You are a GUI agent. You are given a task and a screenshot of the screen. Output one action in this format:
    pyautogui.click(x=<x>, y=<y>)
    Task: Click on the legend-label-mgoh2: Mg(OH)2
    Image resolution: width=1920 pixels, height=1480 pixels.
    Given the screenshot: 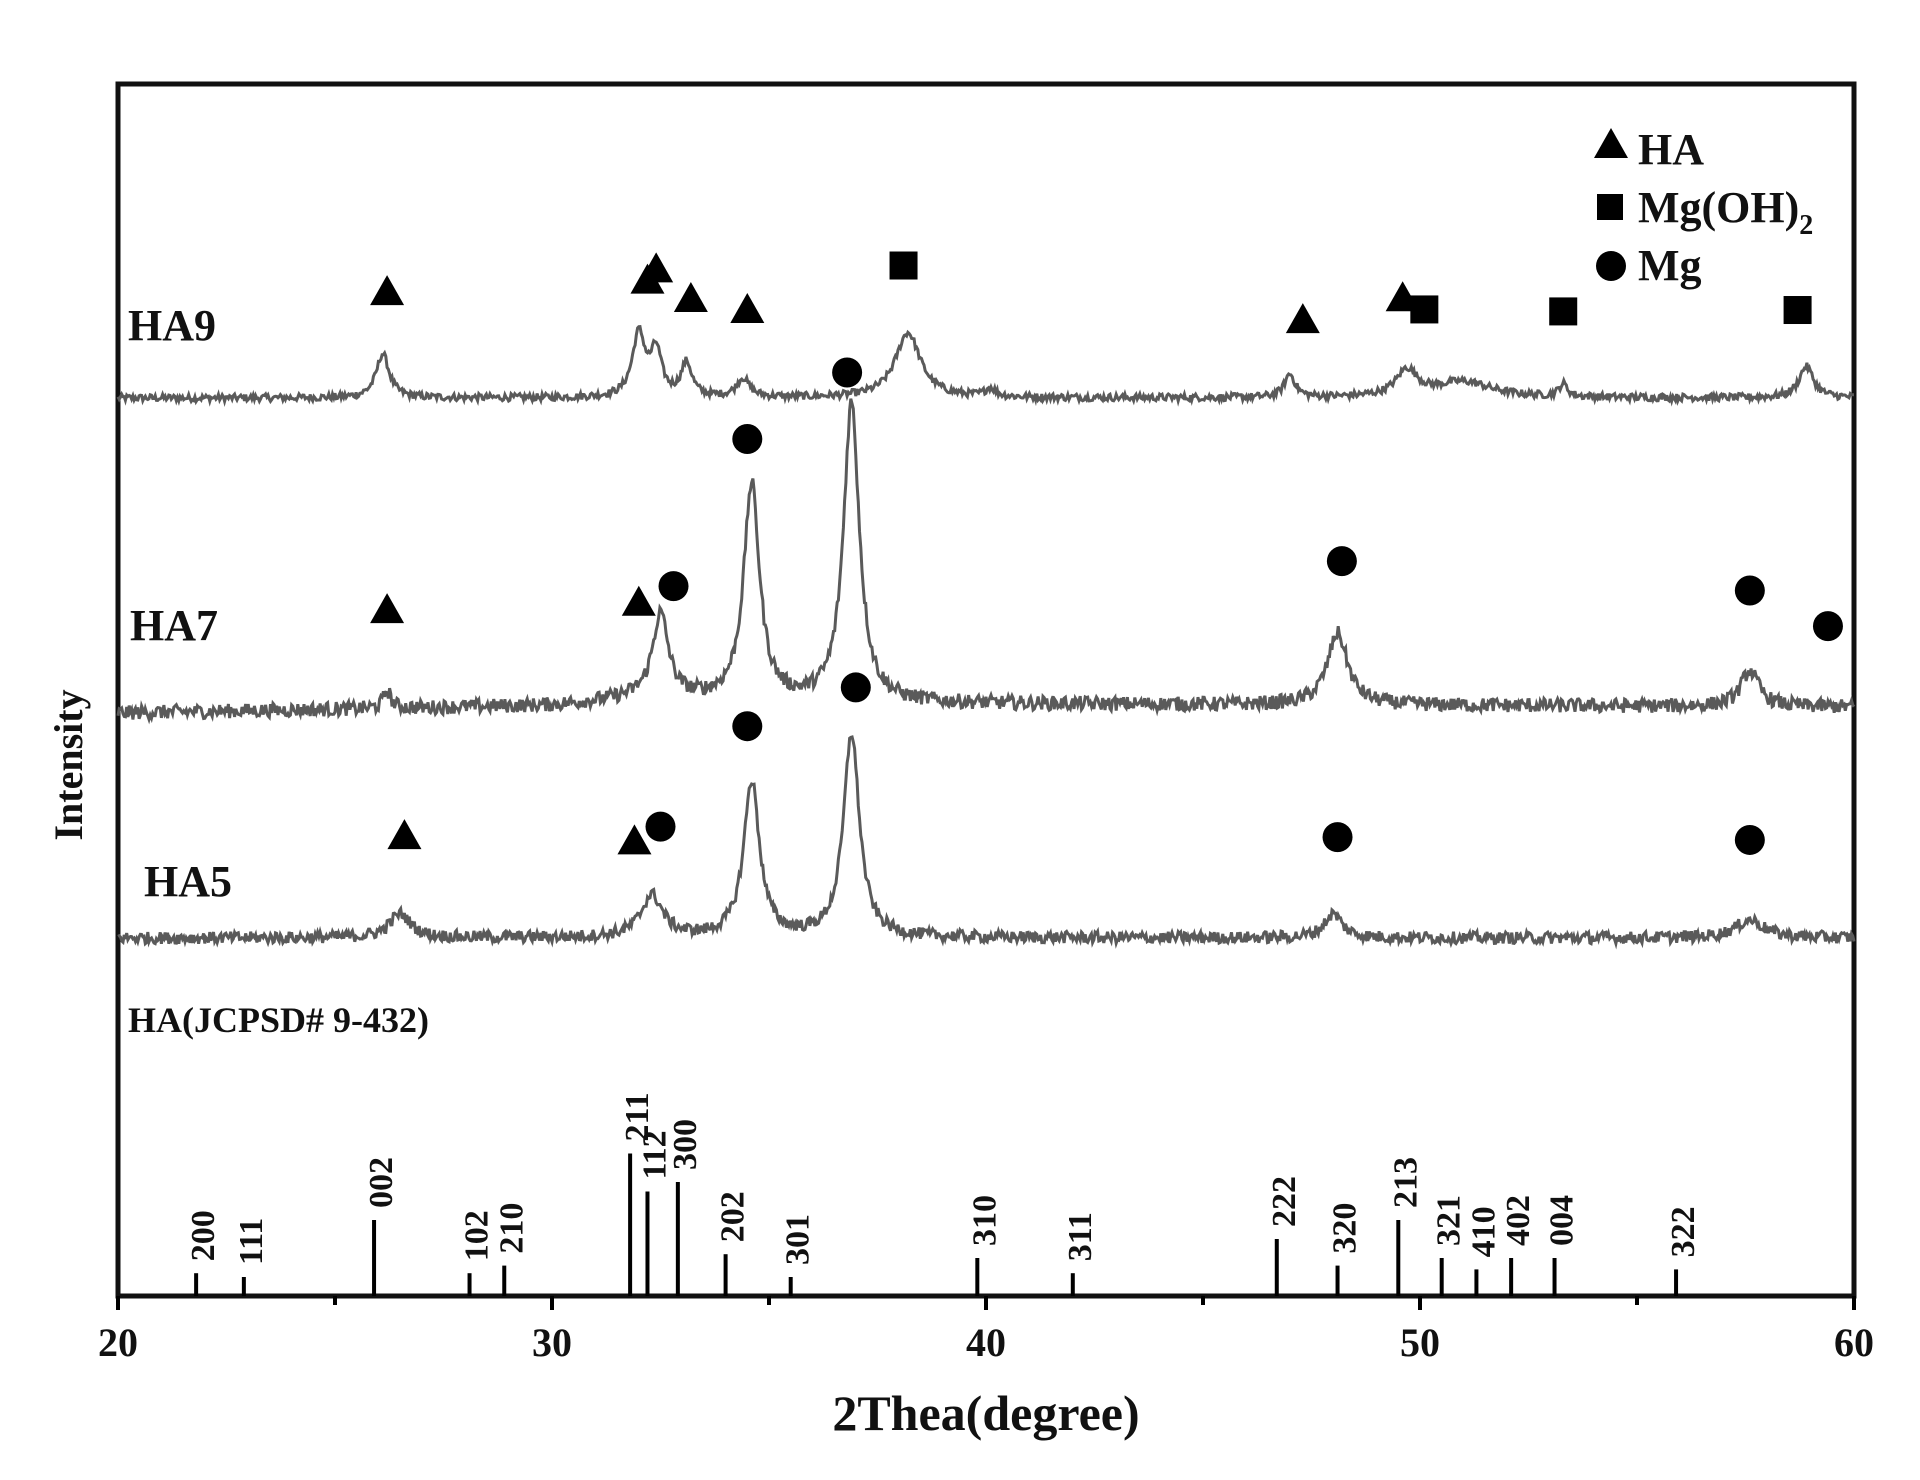 What is the action you would take?
    pyautogui.click(x=1725, y=212)
    